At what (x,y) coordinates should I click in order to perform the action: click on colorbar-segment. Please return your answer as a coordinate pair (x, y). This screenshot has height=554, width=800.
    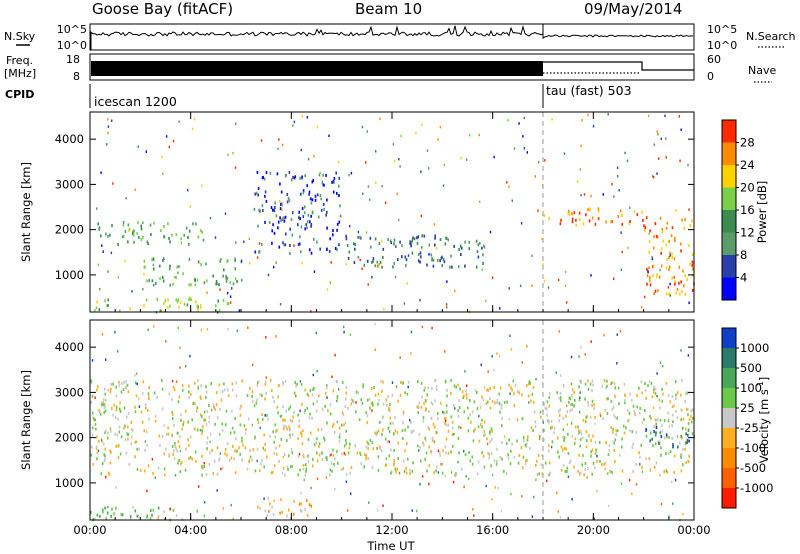
    Looking at the image, I should click on (729, 418).